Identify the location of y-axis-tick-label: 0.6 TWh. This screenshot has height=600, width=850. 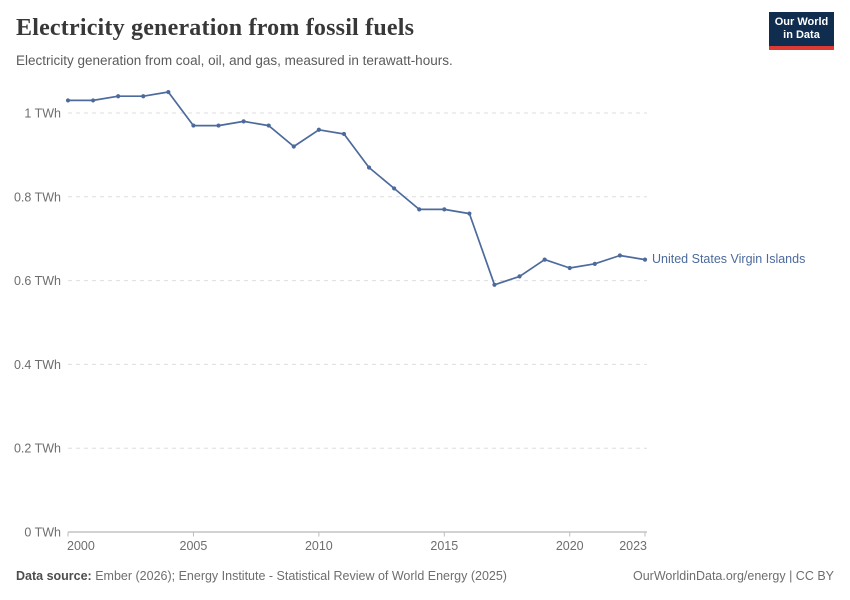
(37, 281).